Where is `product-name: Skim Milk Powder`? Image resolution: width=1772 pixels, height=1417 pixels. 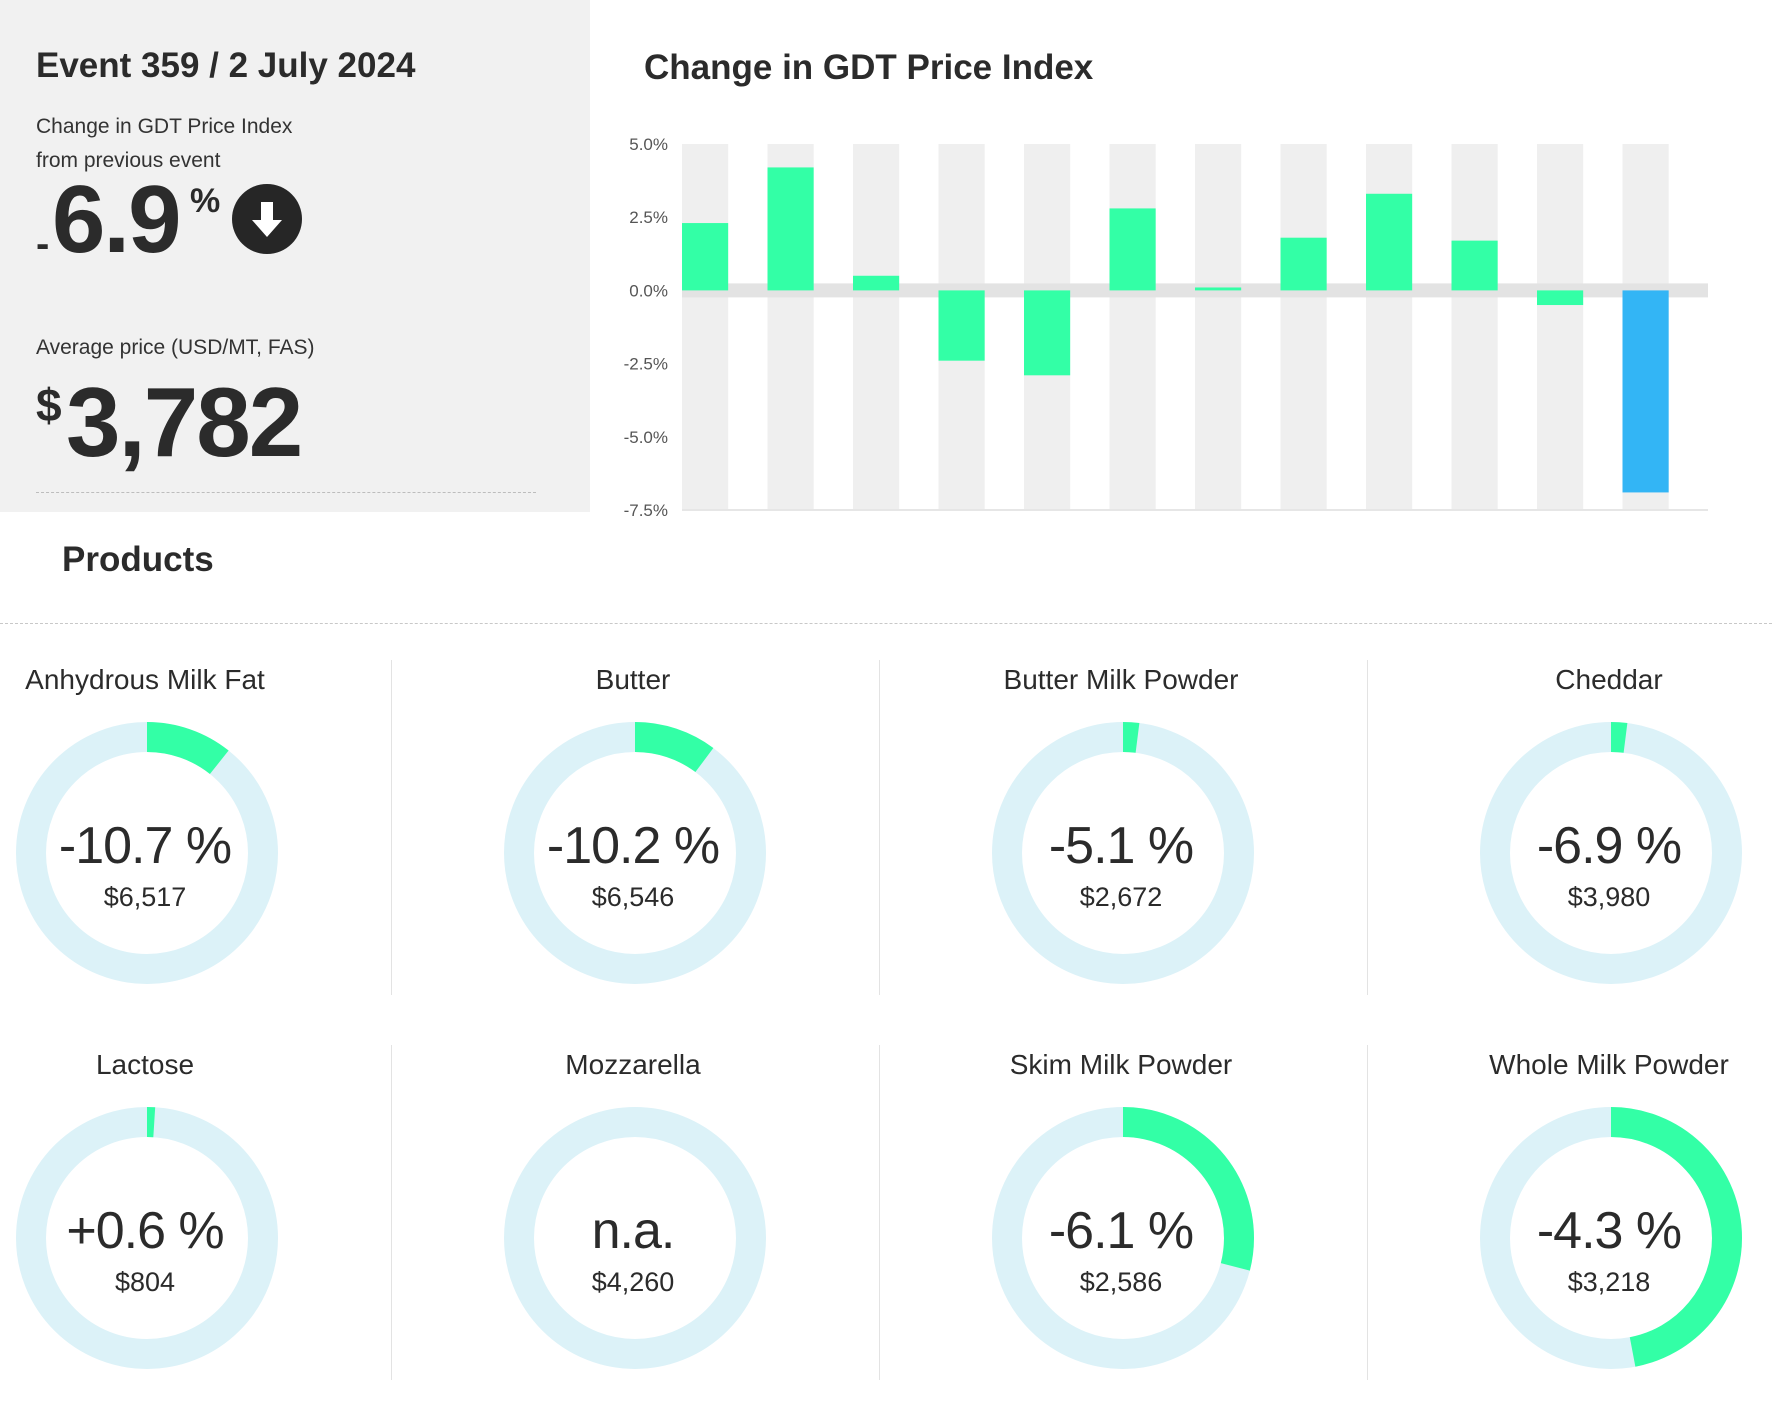 product-name: Skim Milk Powder is located at coordinates (1121, 1064).